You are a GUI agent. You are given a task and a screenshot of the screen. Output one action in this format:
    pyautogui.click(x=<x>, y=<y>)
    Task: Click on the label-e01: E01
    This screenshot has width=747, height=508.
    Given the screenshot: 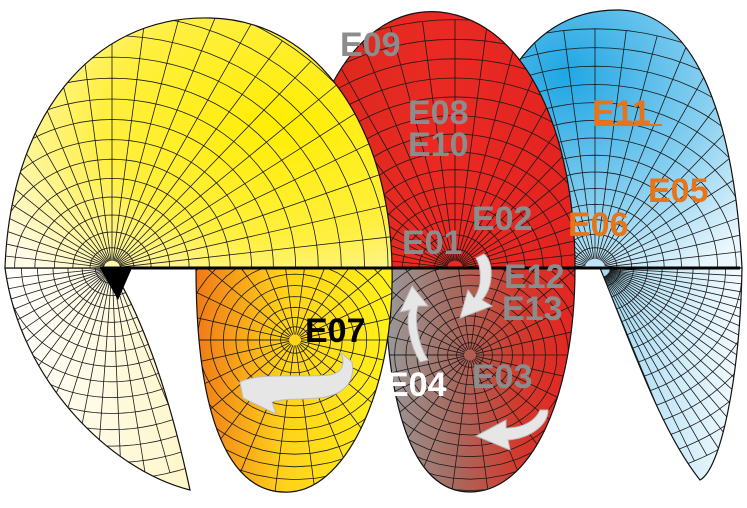 What is the action you would take?
    pyautogui.click(x=432, y=243)
    